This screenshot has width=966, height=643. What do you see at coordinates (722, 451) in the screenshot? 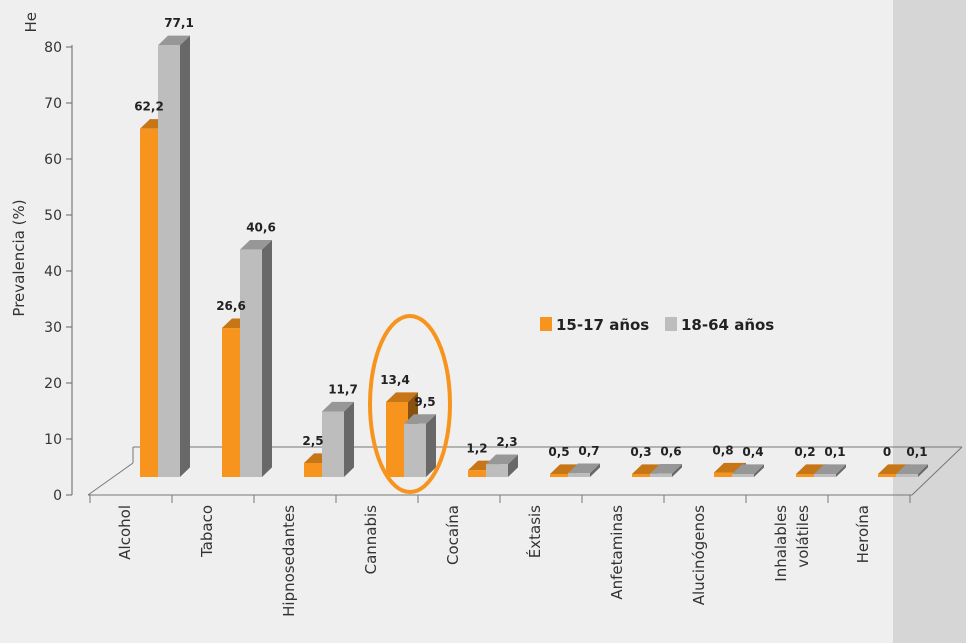
I see `data-label: 0,8` at bounding box center [722, 451].